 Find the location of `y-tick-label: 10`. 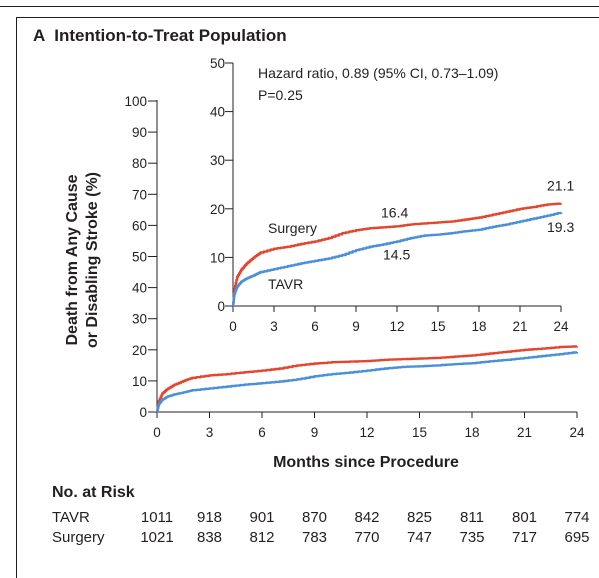

y-tick-label: 10 is located at coordinates (139, 381).